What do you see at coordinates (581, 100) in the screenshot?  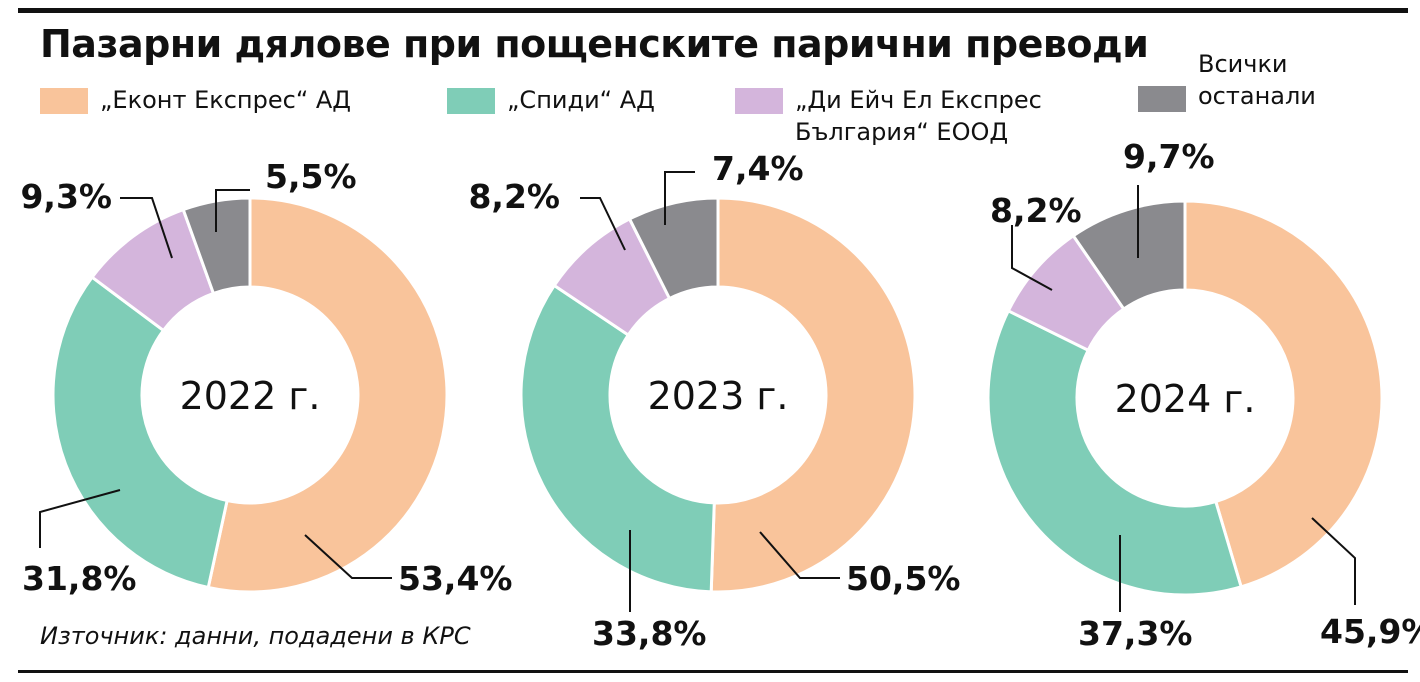 I see `legend-label-speedy: „Спиди“ АД` at bounding box center [581, 100].